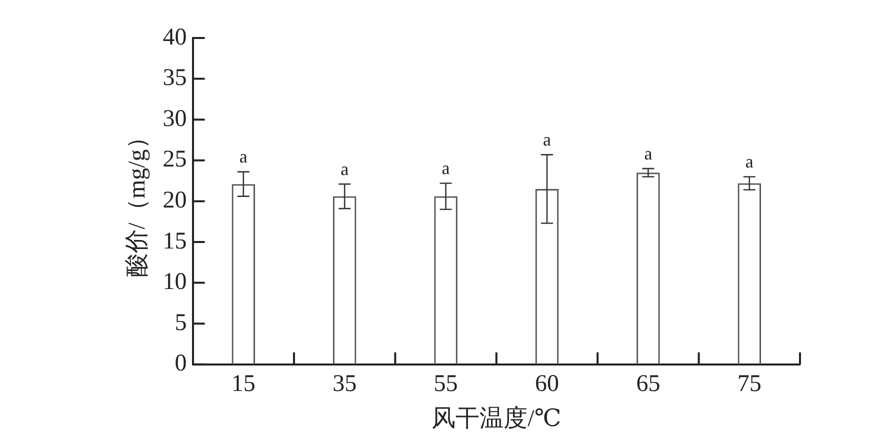 The image size is (887, 448). What do you see at coordinates (137, 201) in the screenshot?
I see `y-axis-title: 酸价/（mg/g）` at bounding box center [137, 201].